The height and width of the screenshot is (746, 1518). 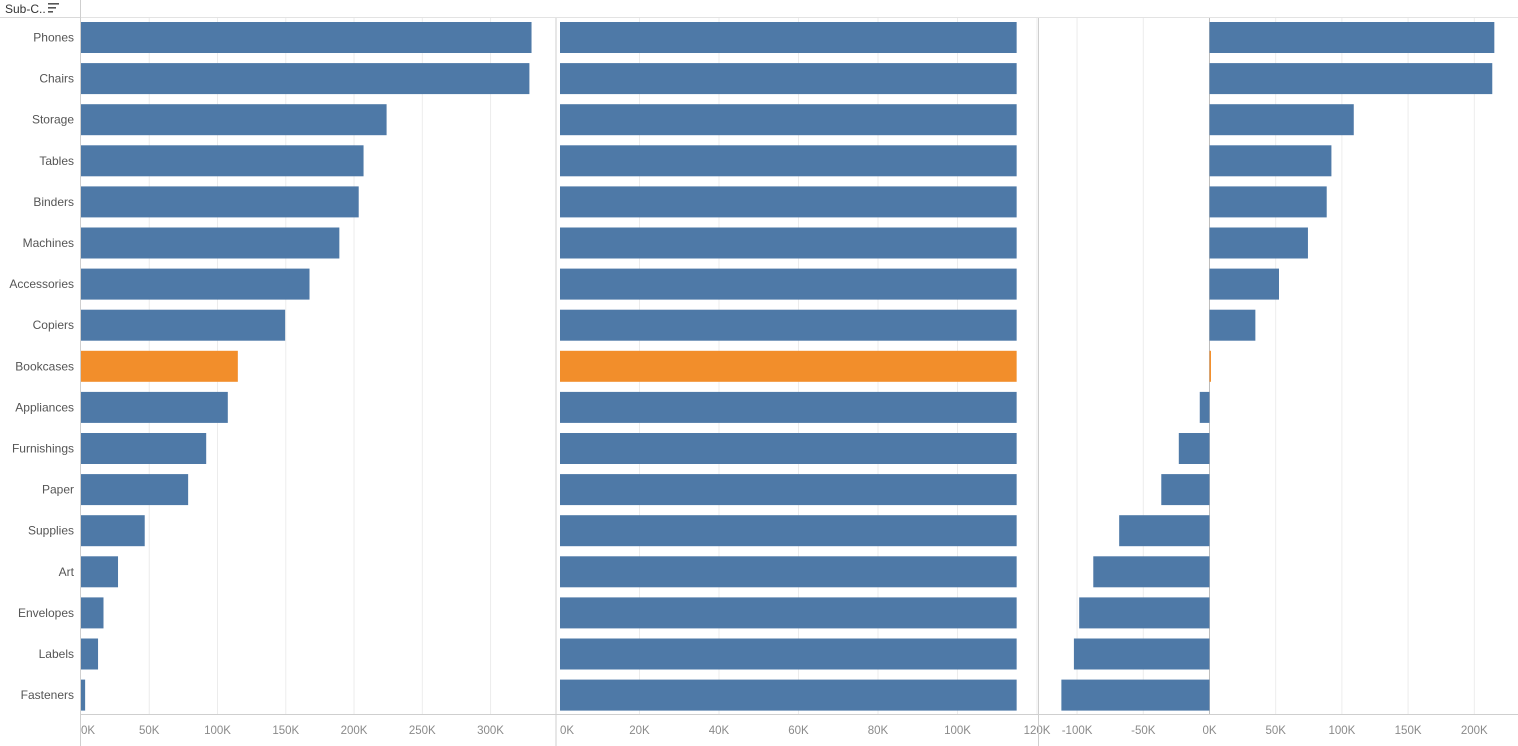 What do you see at coordinates (53, 325) in the screenshot?
I see `category-label: Copiers` at bounding box center [53, 325].